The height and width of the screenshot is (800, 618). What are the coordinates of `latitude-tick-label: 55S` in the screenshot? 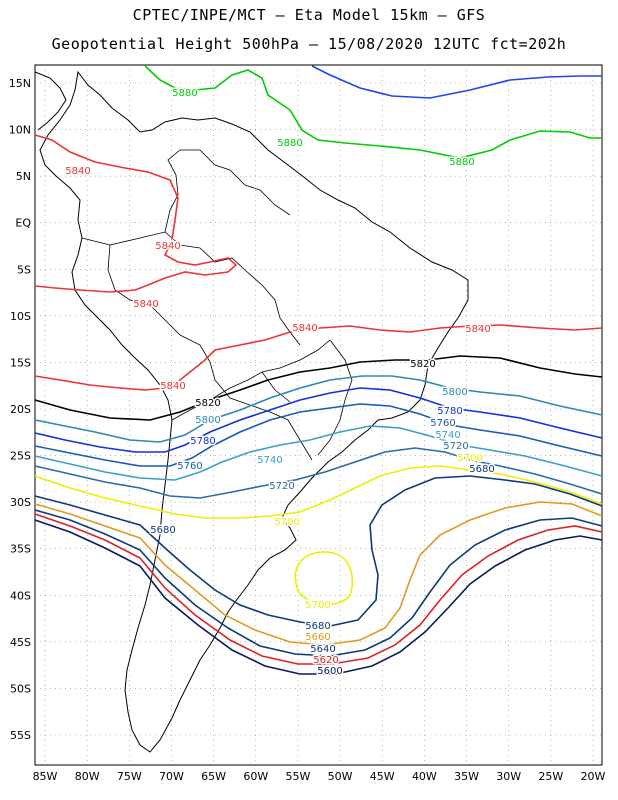 It's located at (20, 735).